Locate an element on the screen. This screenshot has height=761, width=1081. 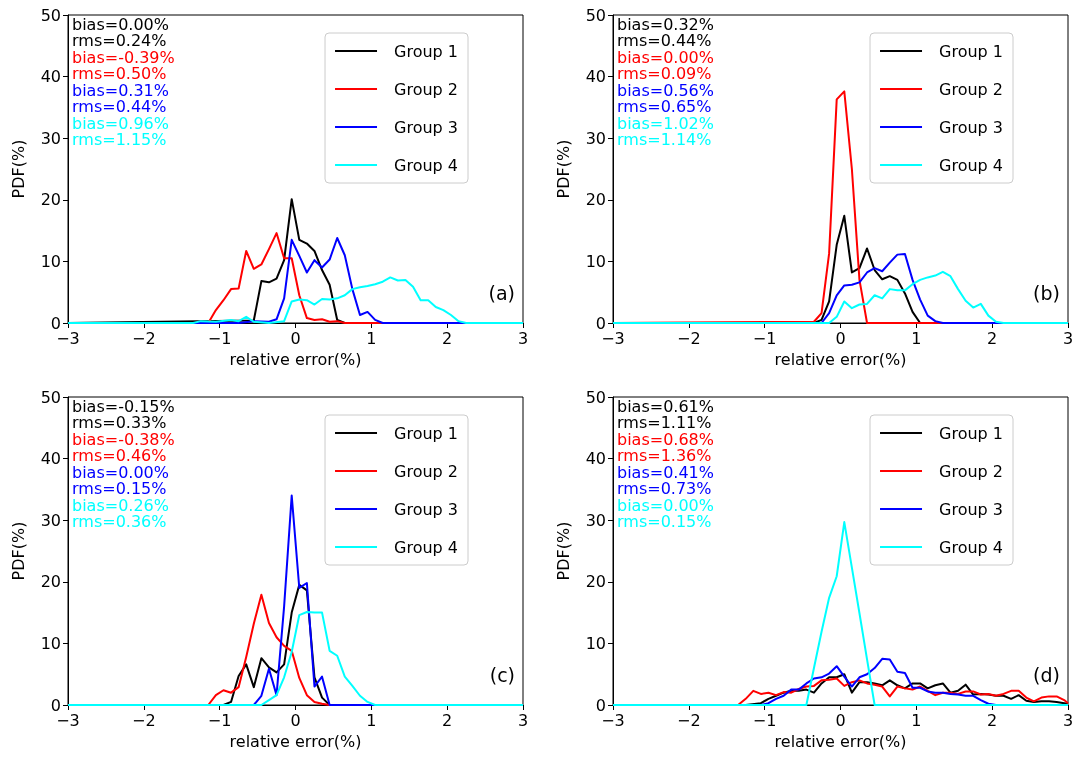
annotation: rms=0.09% is located at coordinates (664, 73).